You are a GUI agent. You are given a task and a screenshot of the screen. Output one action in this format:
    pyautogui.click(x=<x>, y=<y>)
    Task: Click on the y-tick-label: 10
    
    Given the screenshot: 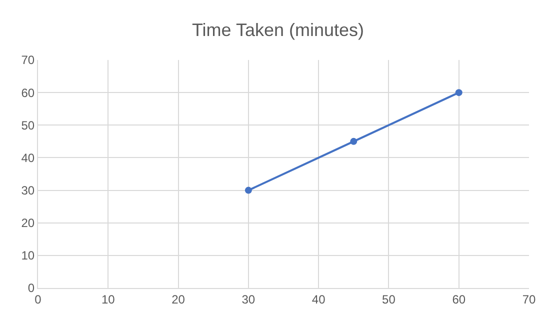 What is the action you would take?
    pyautogui.click(x=28, y=255)
    